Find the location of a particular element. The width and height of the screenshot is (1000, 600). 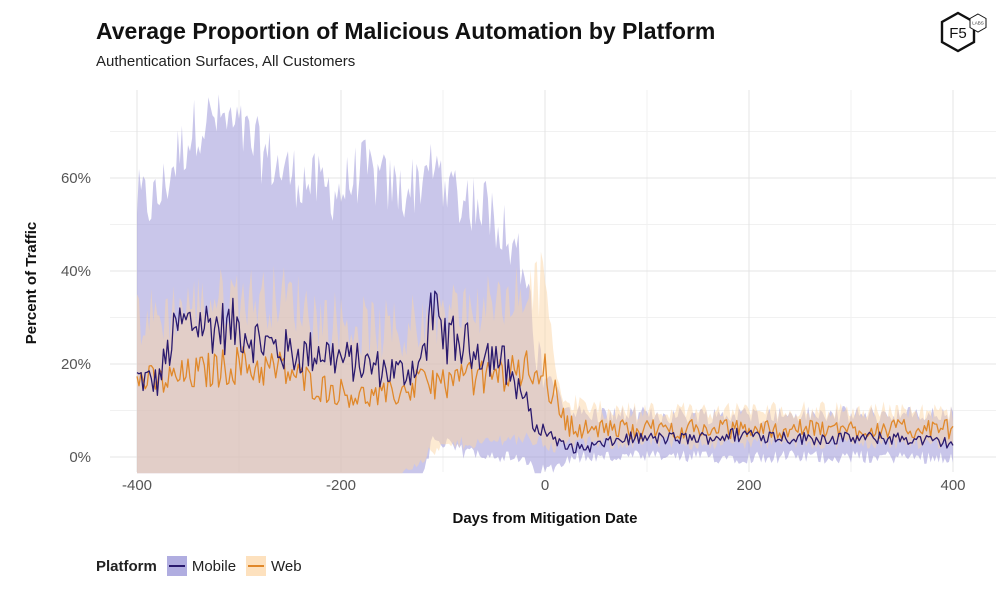

legend-label-web: Web is located at coordinates (286, 566).